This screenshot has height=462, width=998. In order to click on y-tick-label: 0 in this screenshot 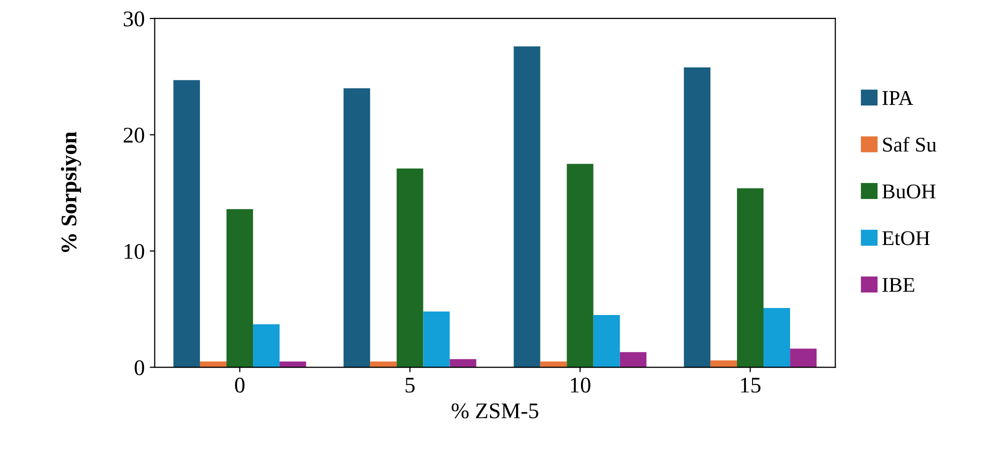, I will do `click(139, 368)`.